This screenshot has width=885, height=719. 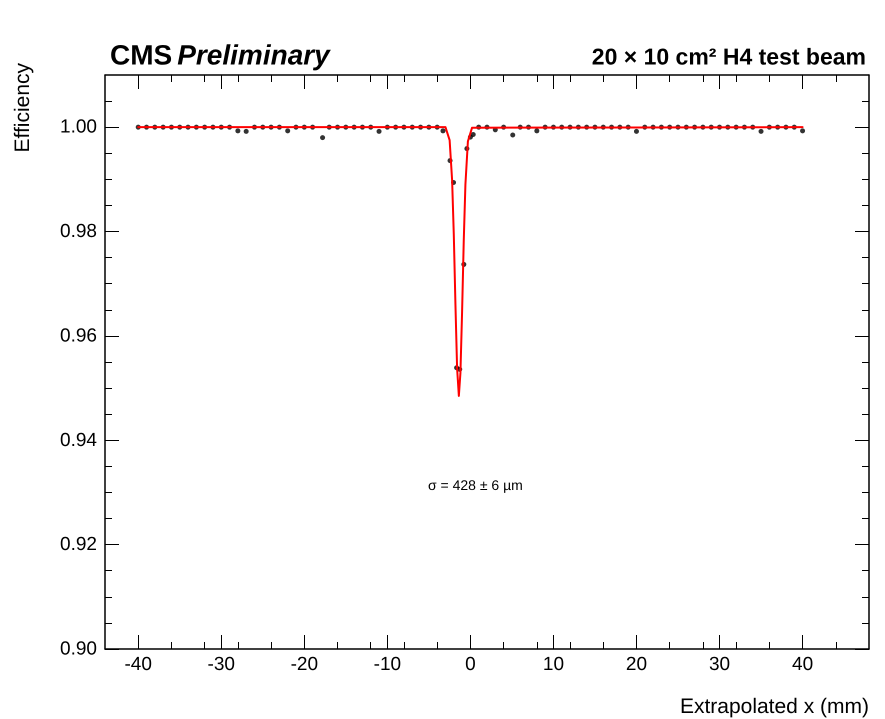 What do you see at coordinates (388, 664) in the screenshot?
I see `x-tick-label: -10` at bounding box center [388, 664].